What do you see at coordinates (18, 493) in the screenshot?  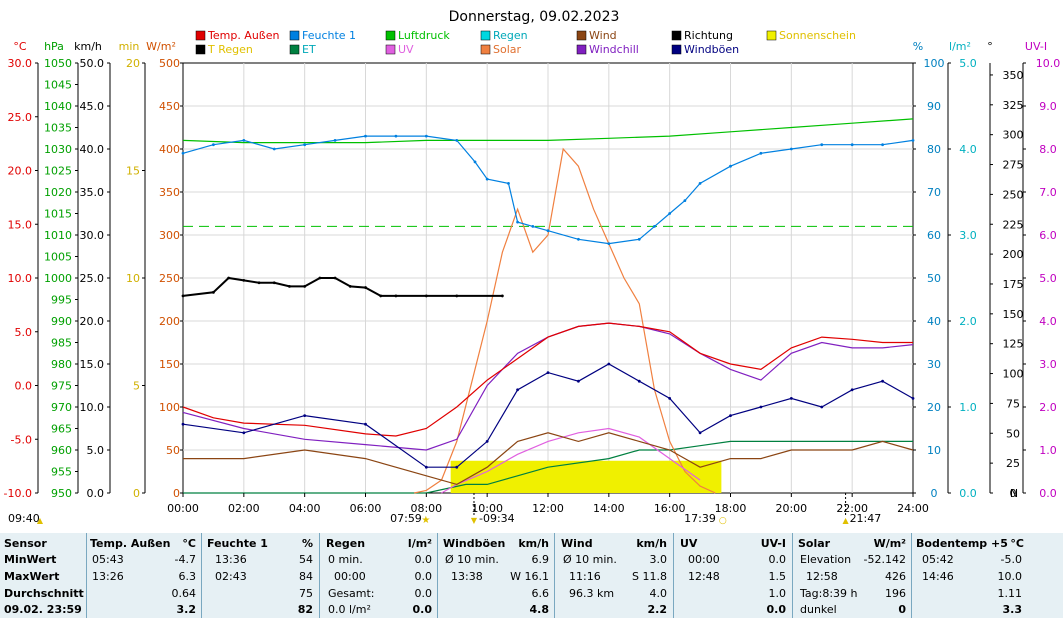 I see `left-axis-tick-label: -10.0` at bounding box center [18, 493].